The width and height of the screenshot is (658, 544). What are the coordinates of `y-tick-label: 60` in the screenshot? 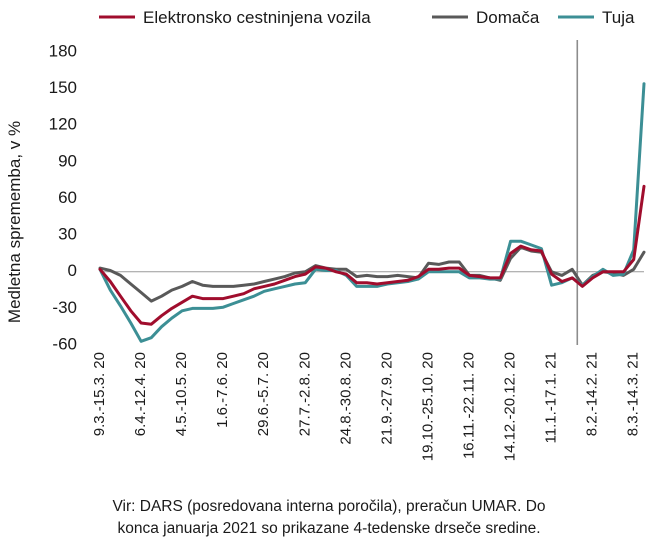 It's located at (67, 197).